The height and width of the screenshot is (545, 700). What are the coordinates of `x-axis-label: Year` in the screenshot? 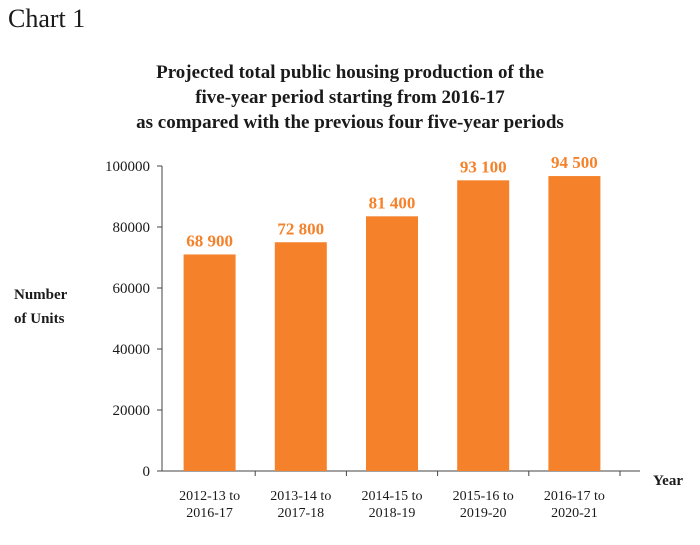 It's located at (668, 481).